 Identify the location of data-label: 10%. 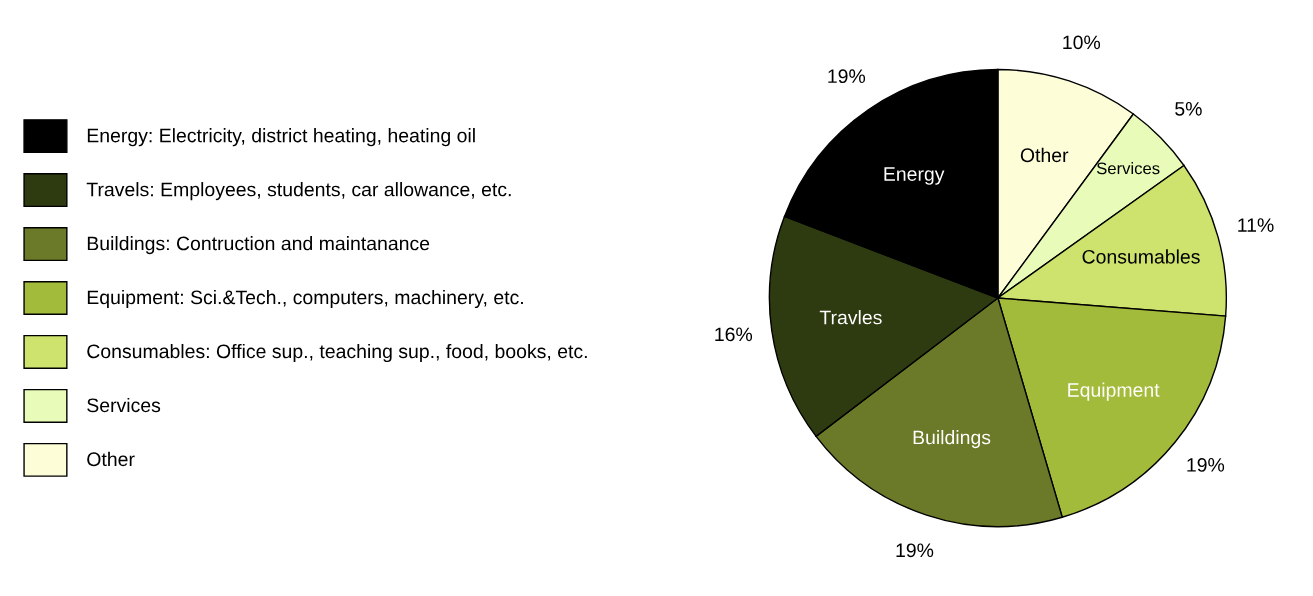
(1082, 42).